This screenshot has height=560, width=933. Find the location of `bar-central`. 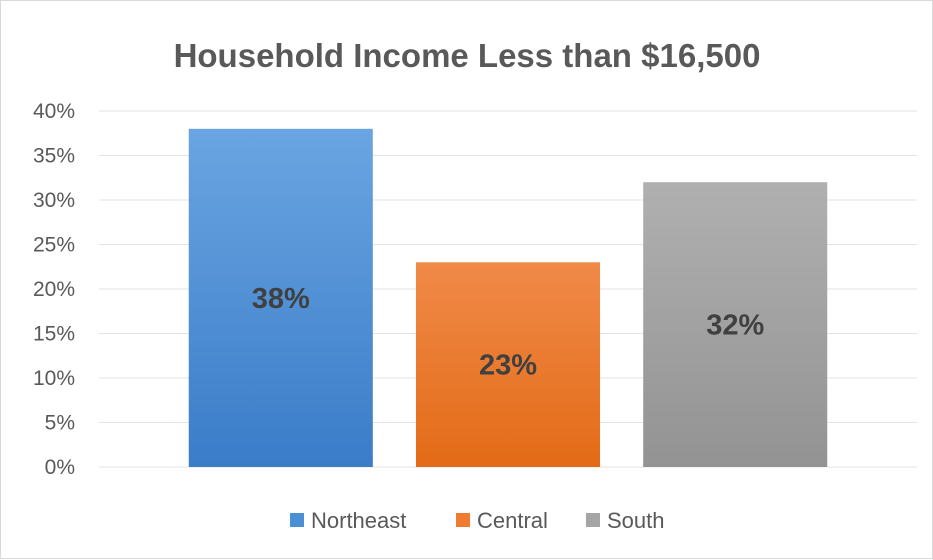

bar-central is located at coordinates (508, 364).